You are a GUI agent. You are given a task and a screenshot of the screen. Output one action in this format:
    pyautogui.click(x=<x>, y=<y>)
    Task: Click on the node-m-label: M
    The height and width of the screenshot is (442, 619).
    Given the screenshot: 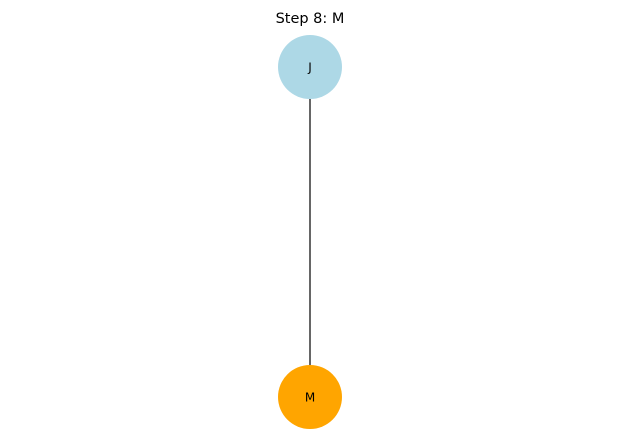 What is the action you would take?
    pyautogui.click(x=310, y=398)
    